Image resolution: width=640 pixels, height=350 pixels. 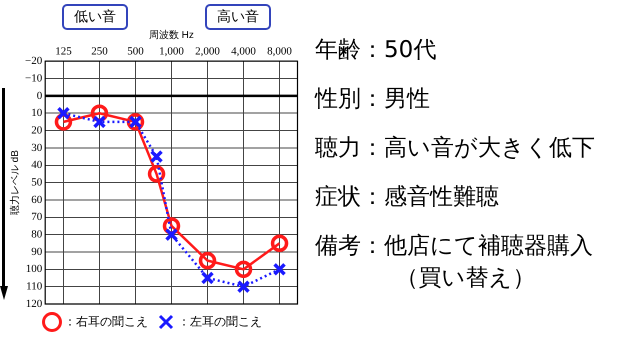 I want to click on legend-label: ：左耳の聞こえ, so click(x=220, y=321).